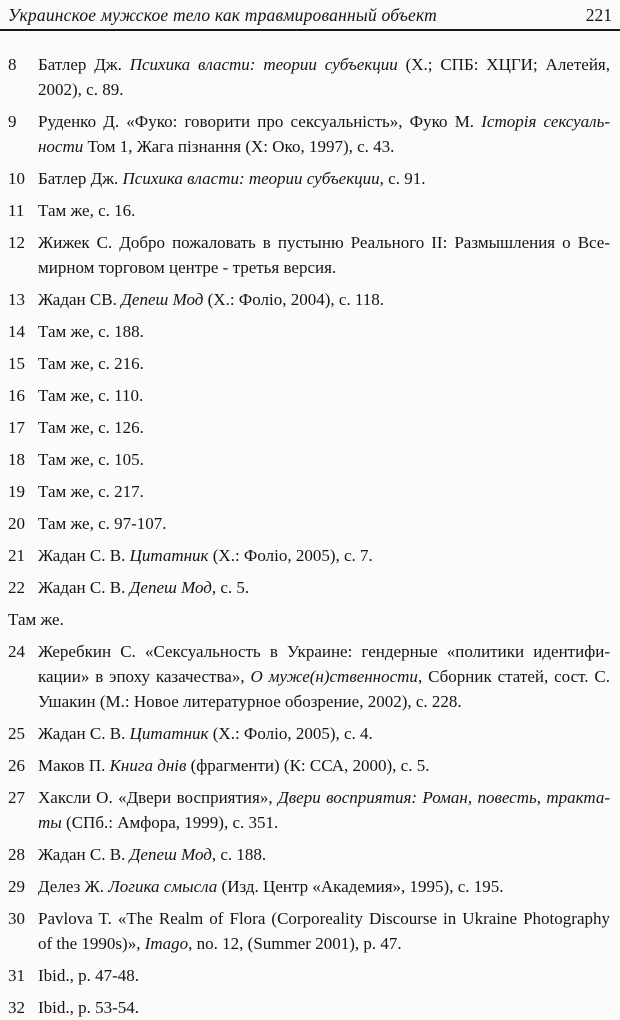 The height and width of the screenshot is (1020, 620). What do you see at coordinates (309, 395) in the screenshot?
I see `note-item: 16 Там же, с. 110.` at bounding box center [309, 395].